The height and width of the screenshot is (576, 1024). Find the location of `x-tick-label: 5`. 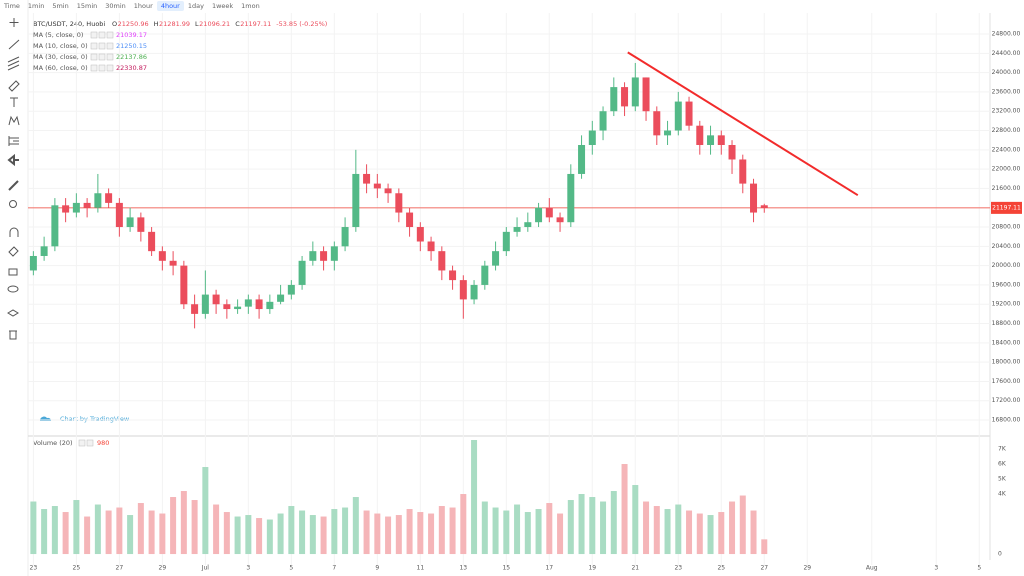

x-tick-label: 5 is located at coordinates (979, 568).